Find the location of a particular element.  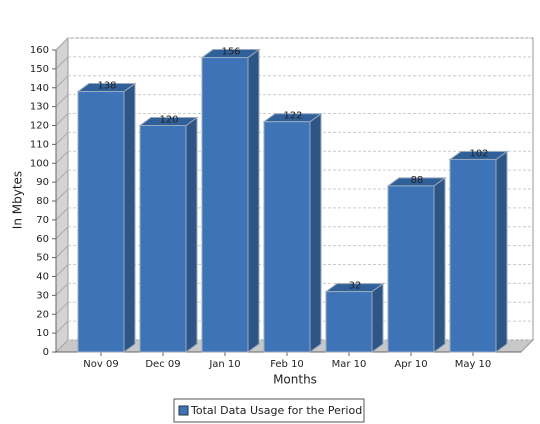

y-tick-label: 80 is located at coordinates (42, 201).